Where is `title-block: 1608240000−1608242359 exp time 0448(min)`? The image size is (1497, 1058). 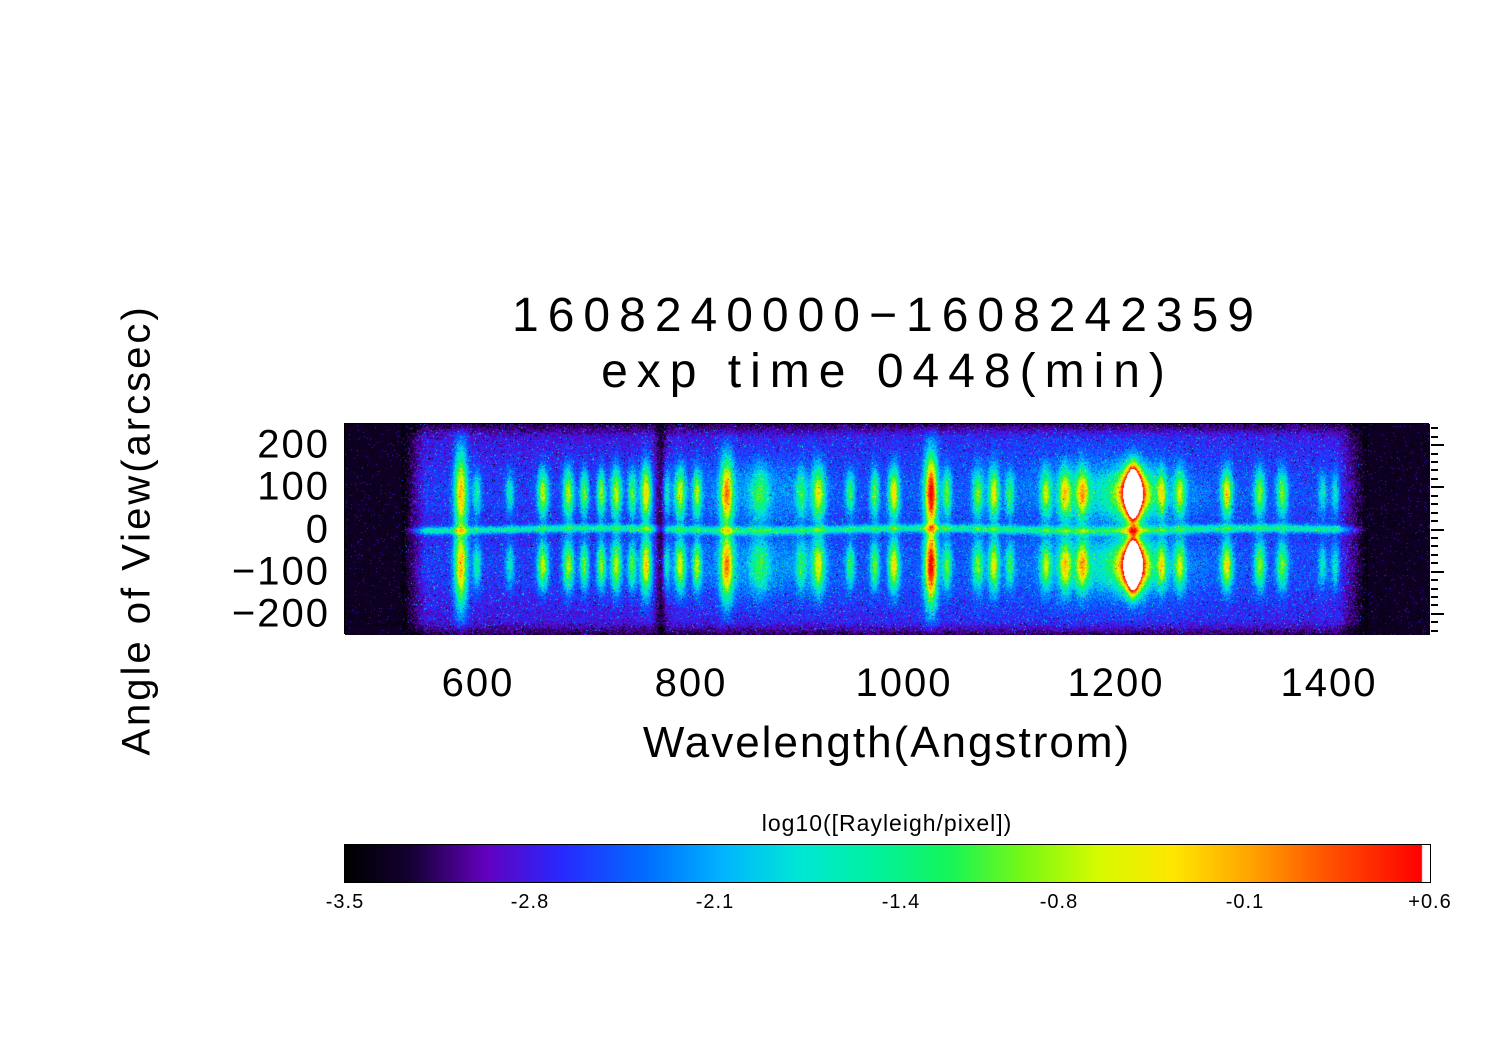
title-block: 1608240000−1608242359 exp time 0448(min) is located at coordinates (887, 344).